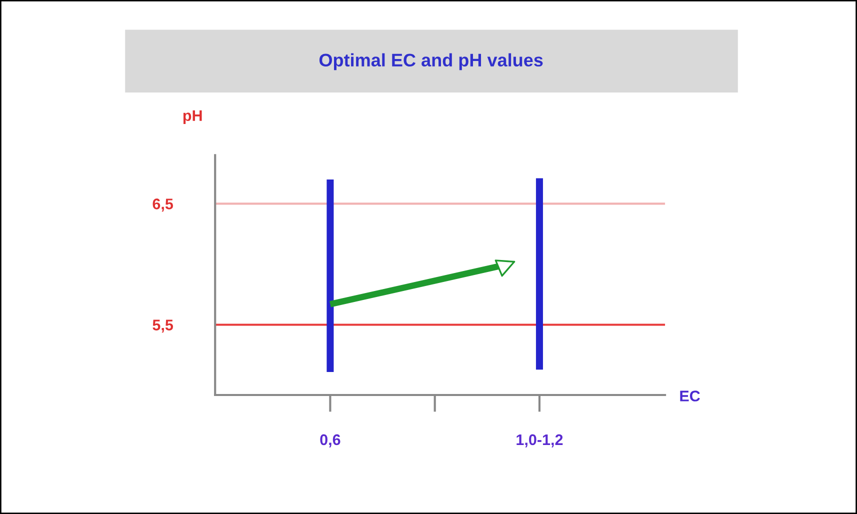 Image resolution: width=857 pixels, height=514 pixels. I want to click on x-tick-label: 1,0-1,2, so click(539, 441).